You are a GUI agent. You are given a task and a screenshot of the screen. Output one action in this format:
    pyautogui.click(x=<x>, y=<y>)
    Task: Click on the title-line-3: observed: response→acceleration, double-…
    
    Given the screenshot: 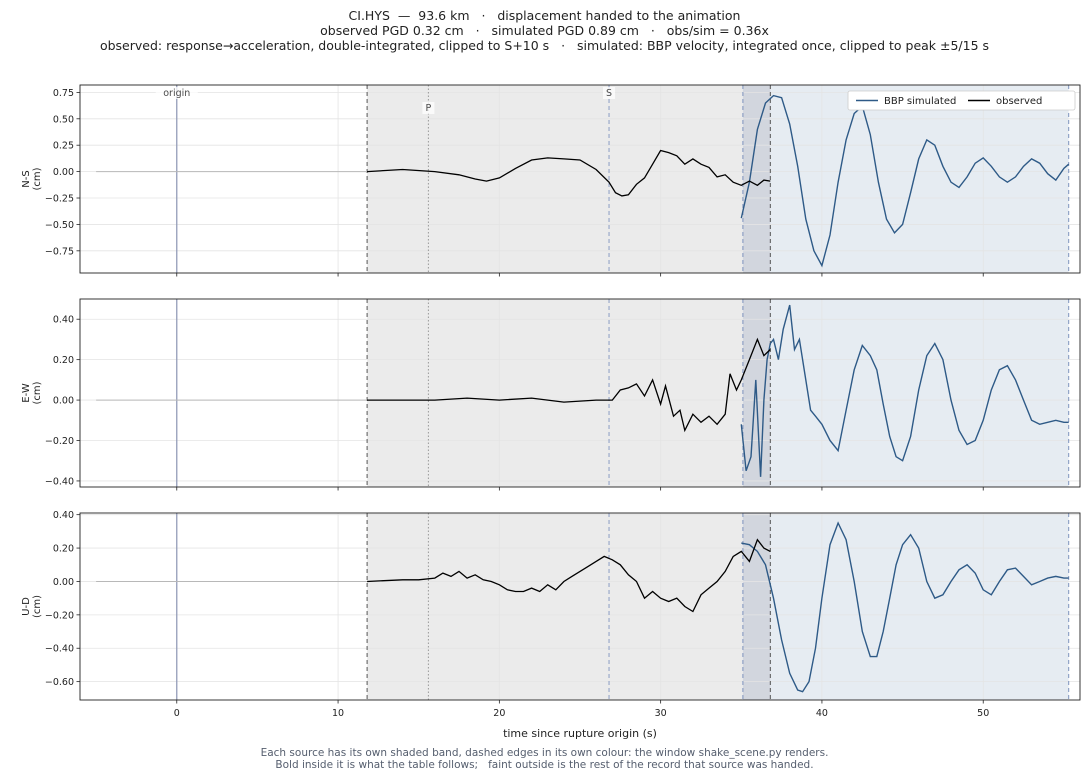 What is the action you would take?
    pyautogui.click(x=544, y=45)
    